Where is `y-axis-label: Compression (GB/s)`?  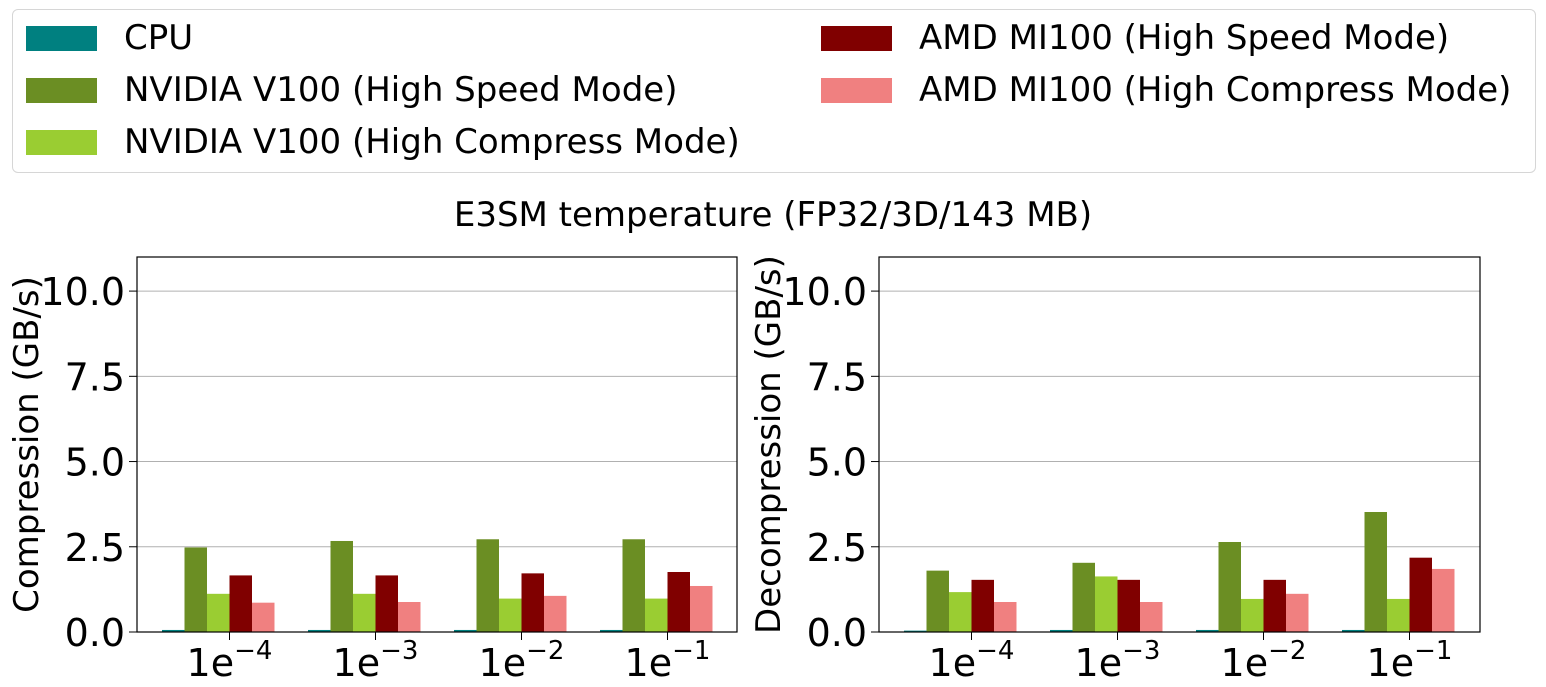
y-axis-label: Compression (GB/s) is located at coordinates (27, 444).